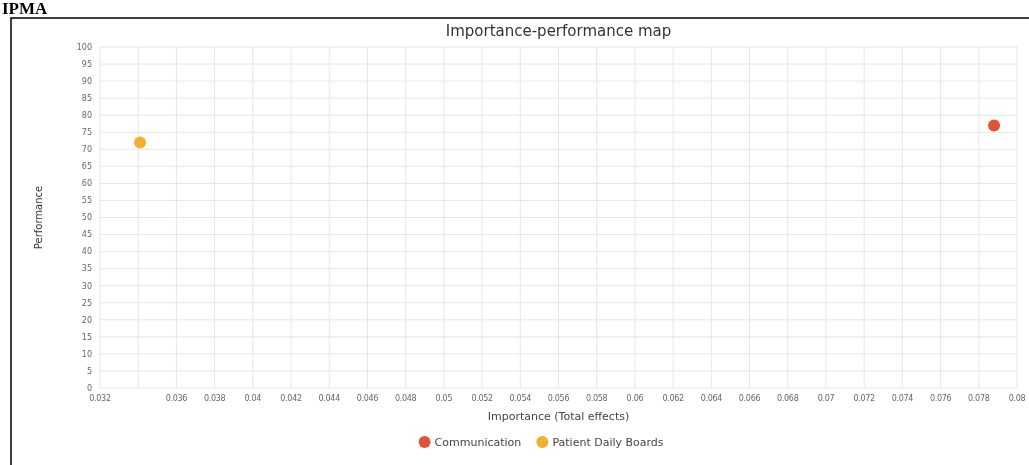 This screenshot has width=1029, height=465. I want to click on x-tick-label: 0.05, so click(444, 398).